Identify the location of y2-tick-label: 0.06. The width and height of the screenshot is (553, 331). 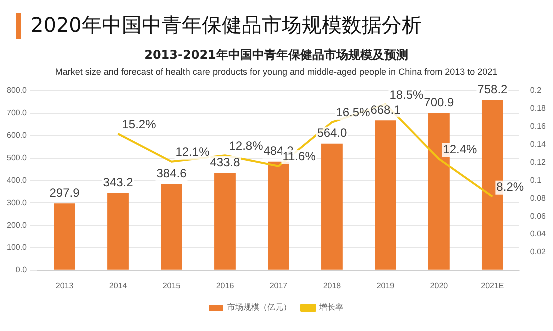
(538, 216).